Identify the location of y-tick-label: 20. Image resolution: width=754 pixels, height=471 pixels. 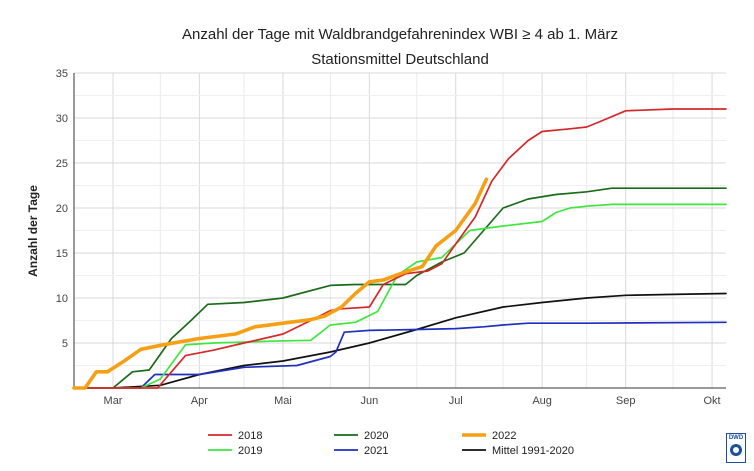
(62, 209).